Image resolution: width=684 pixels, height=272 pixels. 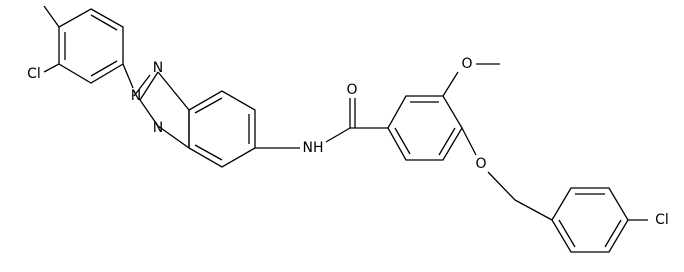 What do you see at coordinates (51, 16) in the screenshot?
I see `methyl-bond` at bounding box center [51, 16].